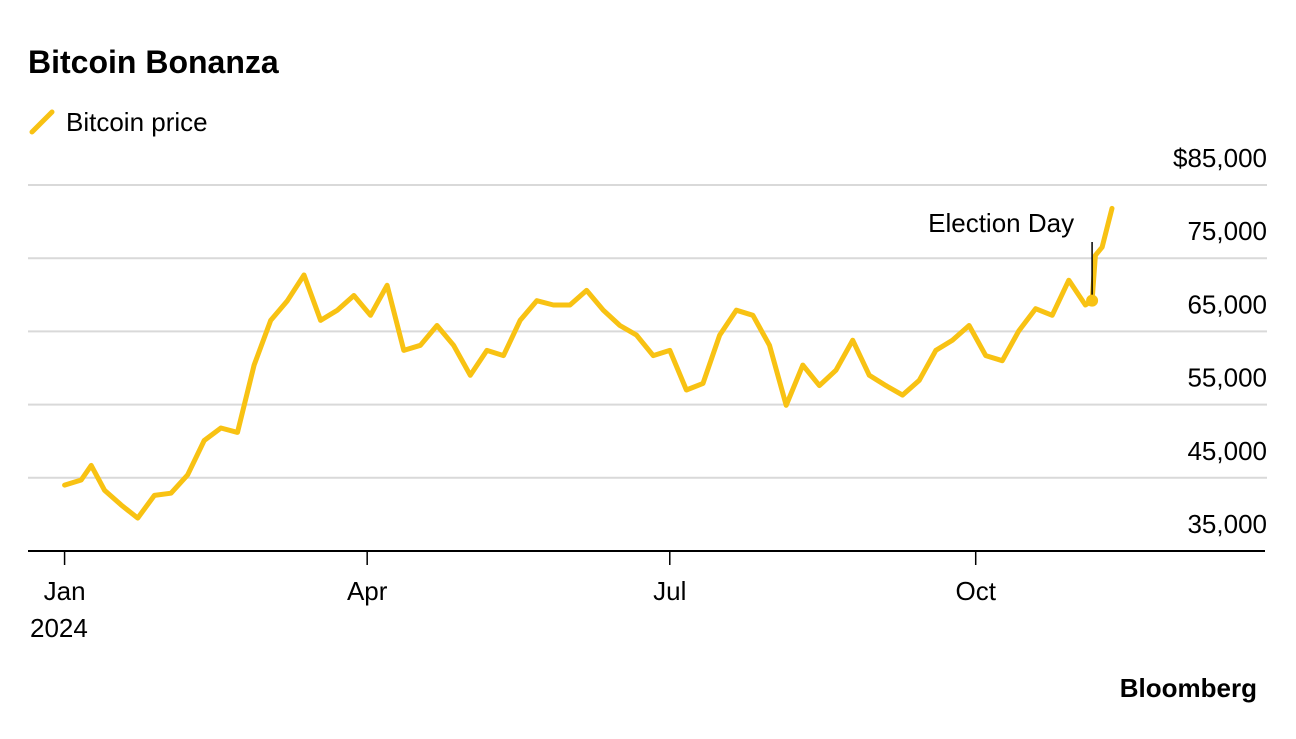  Describe the element at coordinates (1001, 223) in the screenshot. I see `annotation-label: Election Day` at that location.